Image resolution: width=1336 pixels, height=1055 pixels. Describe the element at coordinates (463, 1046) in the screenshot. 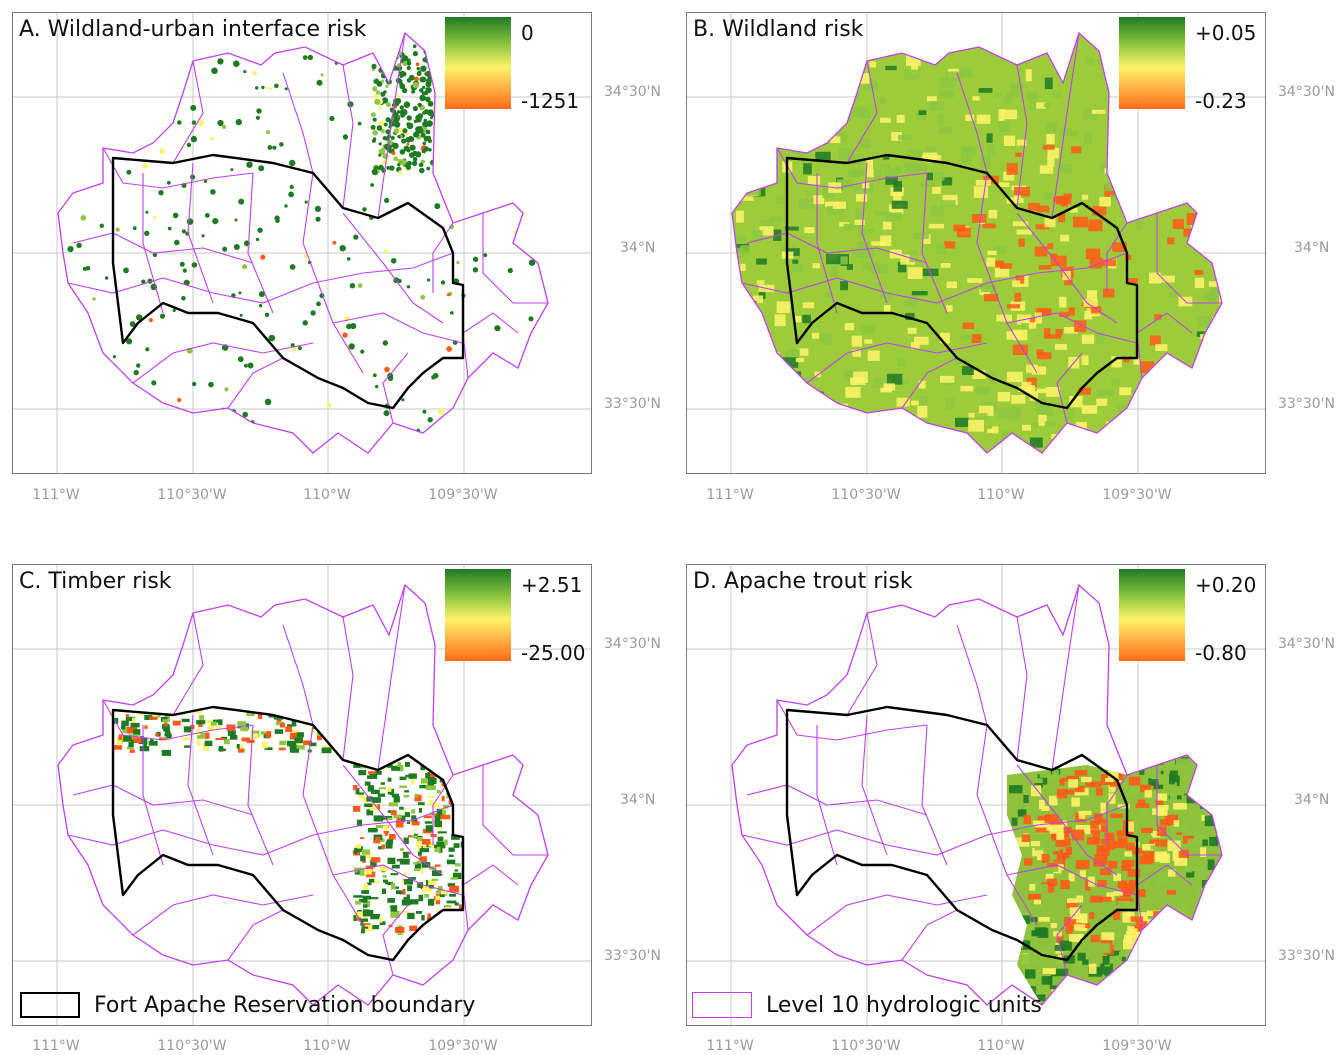

I see `lon-label-c-4: 109°30'W` at that location.